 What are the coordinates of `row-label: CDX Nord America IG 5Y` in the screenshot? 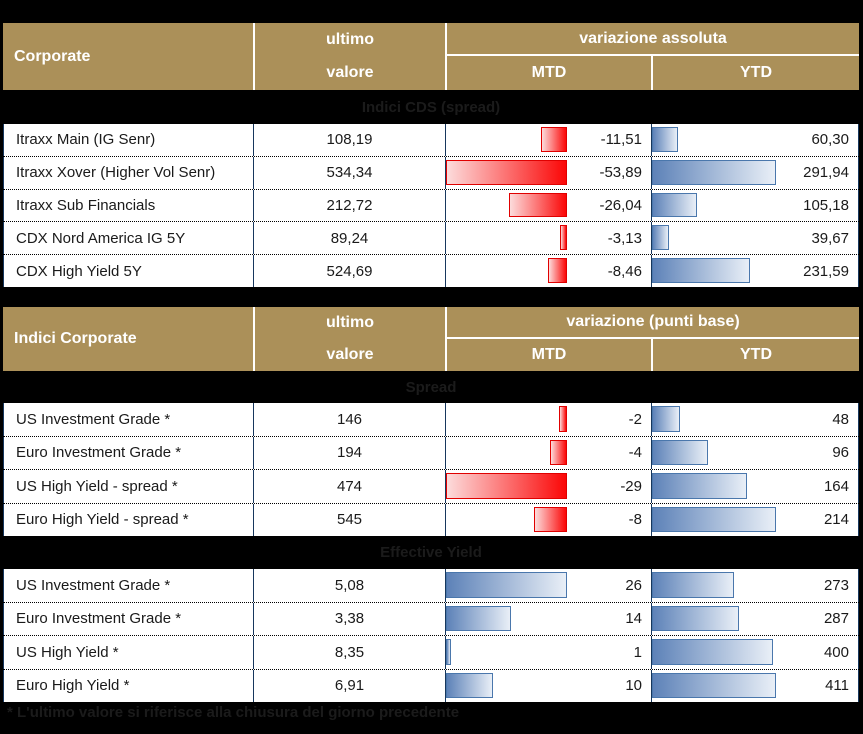 It's located at (128, 238).